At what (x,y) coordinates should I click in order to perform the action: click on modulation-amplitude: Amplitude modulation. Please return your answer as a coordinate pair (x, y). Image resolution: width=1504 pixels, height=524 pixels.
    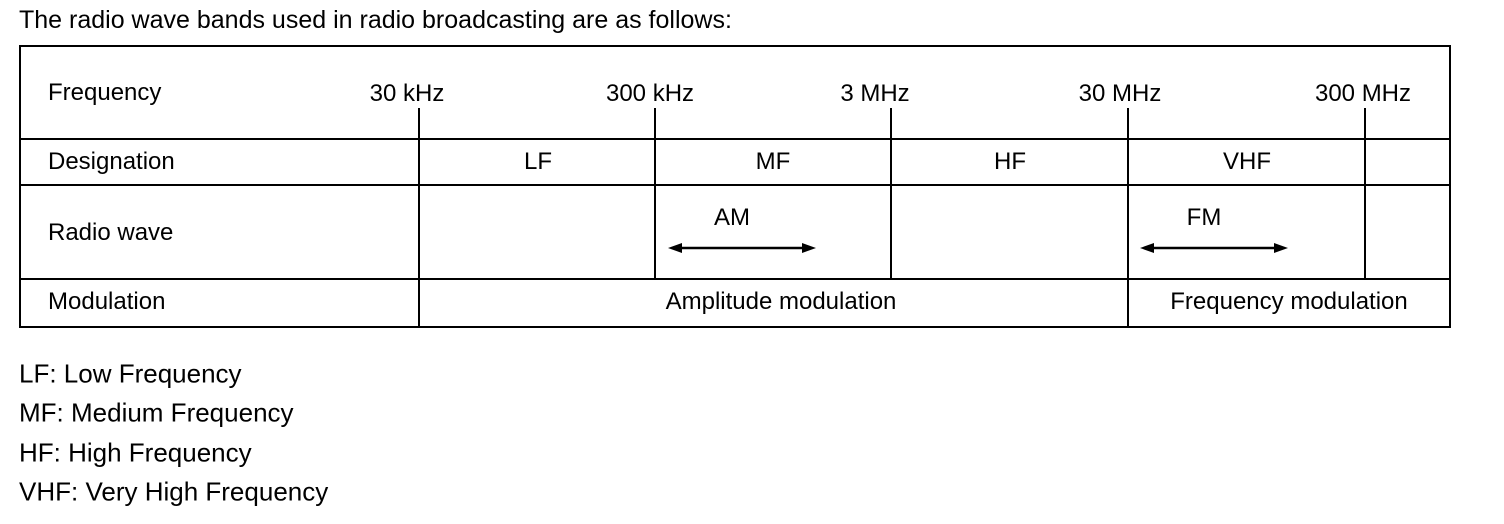
    Looking at the image, I should click on (781, 301).